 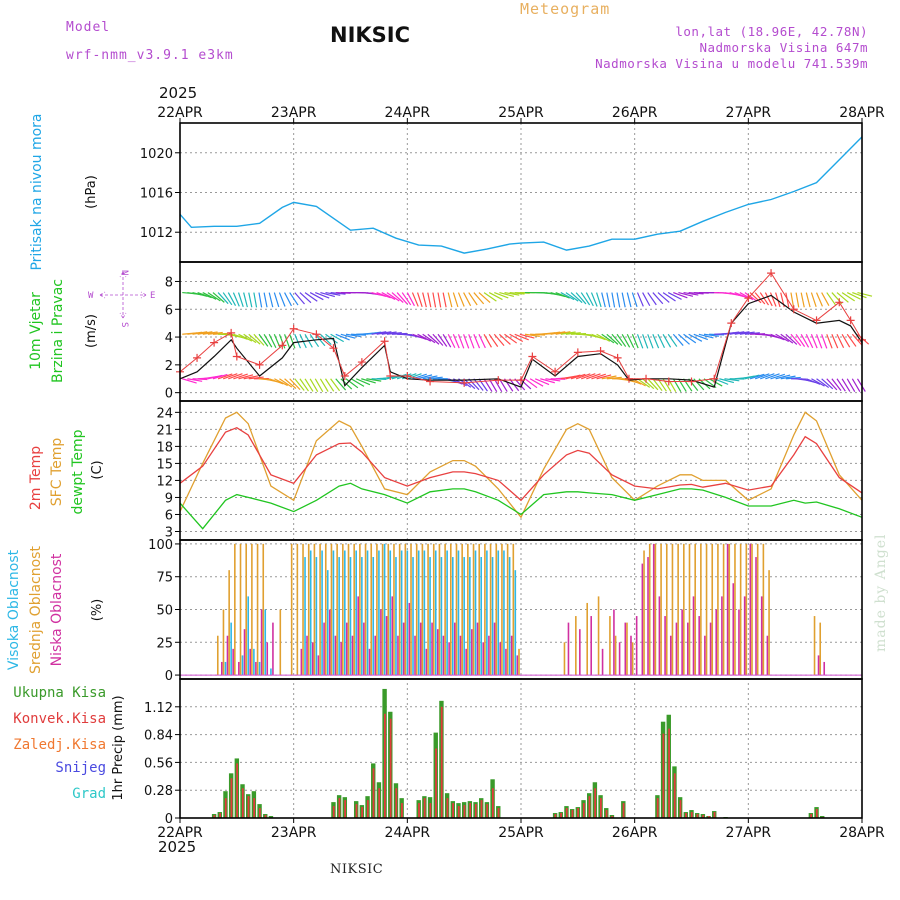 What do you see at coordinates (158, 736) in the screenshot?
I see `precip-tick-label: 0.84` at bounding box center [158, 736].